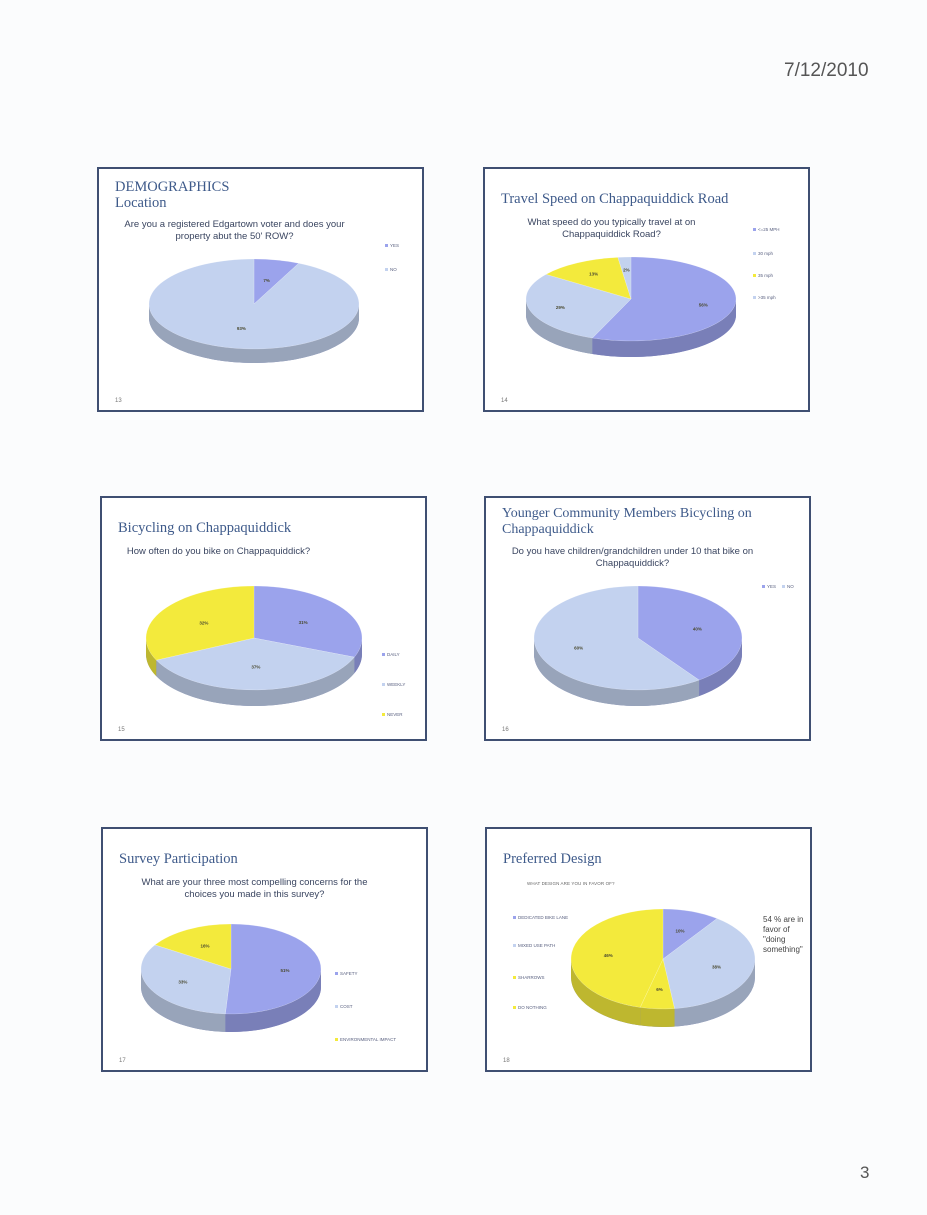 Image resolution: width=927 pixels, height=1215 pixels. Describe the element at coordinates (763, 253) in the screenshot. I see `legend-item: 30 mph` at that location.